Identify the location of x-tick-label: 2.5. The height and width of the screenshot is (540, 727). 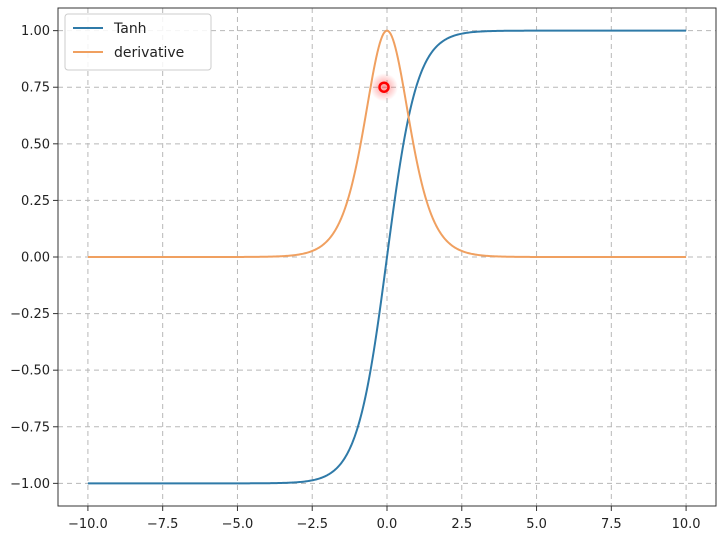
(461, 524).